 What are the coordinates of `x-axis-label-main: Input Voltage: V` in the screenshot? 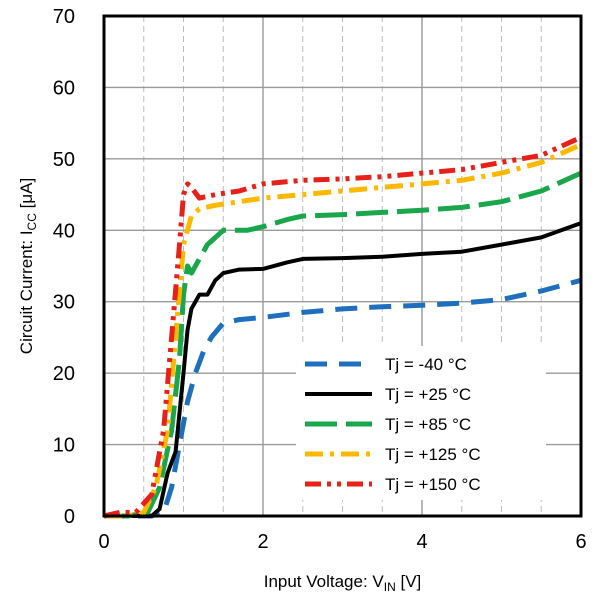 It's located at (324, 581).